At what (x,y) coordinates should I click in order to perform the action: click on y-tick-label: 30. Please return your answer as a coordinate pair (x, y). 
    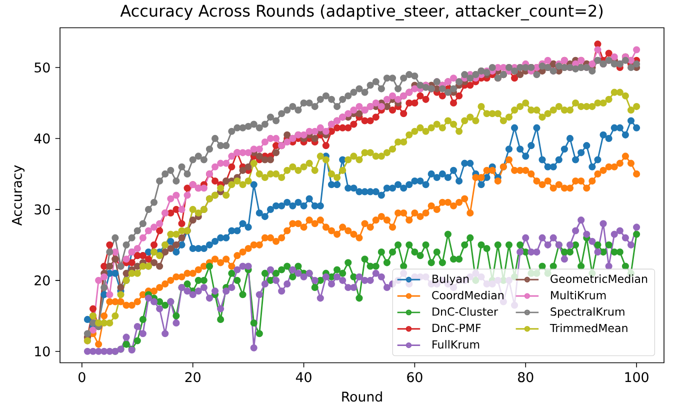
    Looking at the image, I should click on (42, 209).